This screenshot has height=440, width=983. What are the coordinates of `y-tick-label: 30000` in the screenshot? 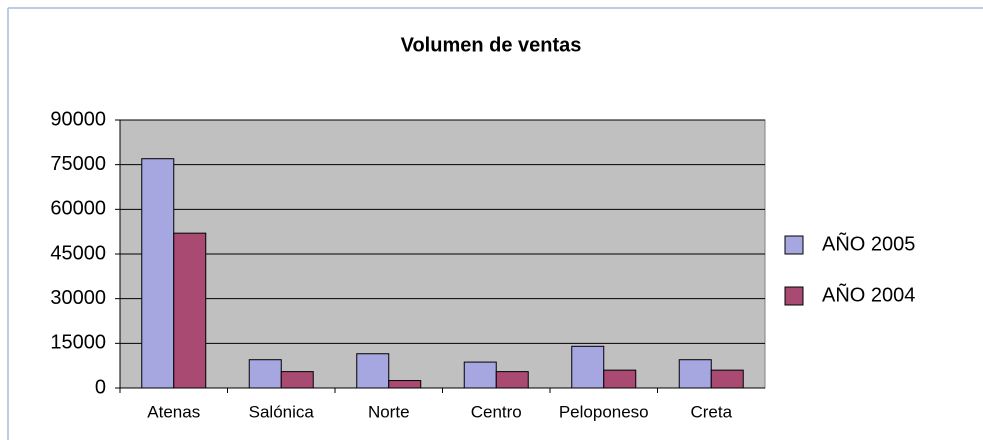 It's located at (78, 298).